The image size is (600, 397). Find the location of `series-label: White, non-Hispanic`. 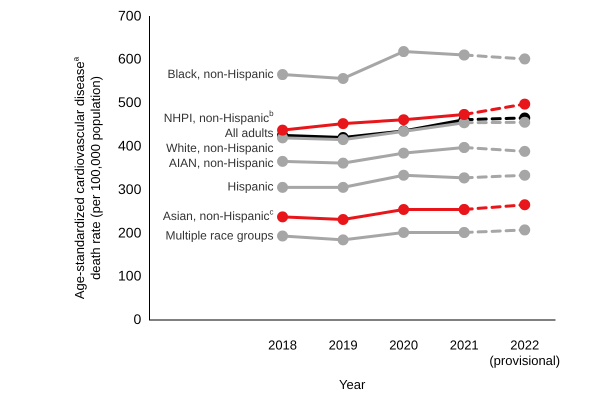

series-label: White, non-Hispanic is located at coordinates (220, 147).